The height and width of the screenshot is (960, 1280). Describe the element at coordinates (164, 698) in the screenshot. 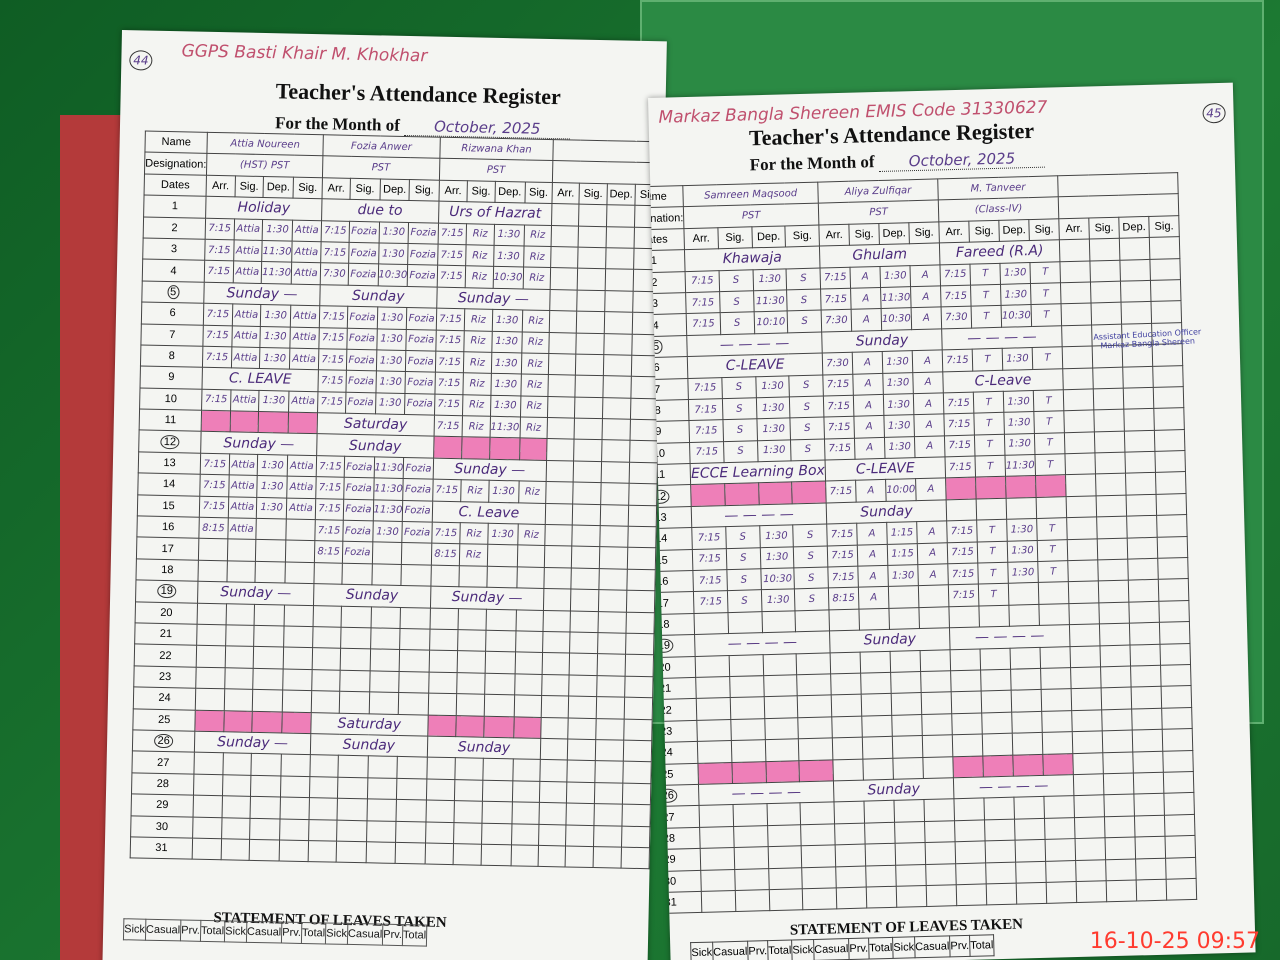

I see `date-cell: 24` at that location.